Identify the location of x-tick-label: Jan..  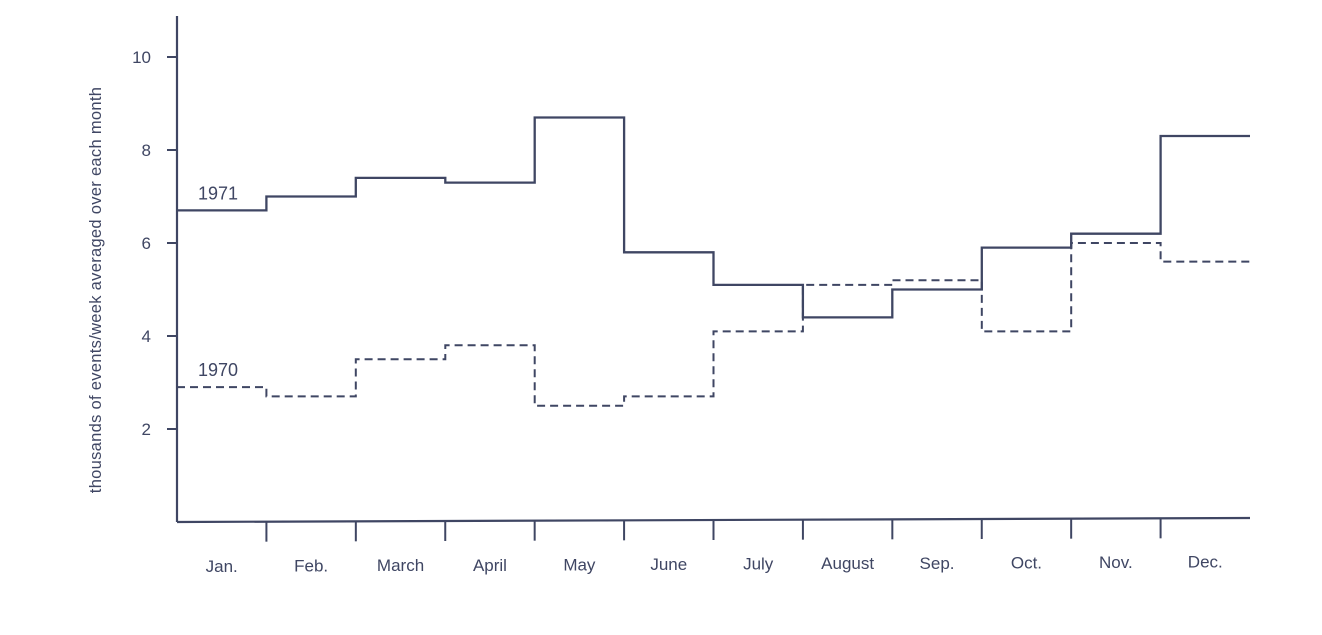
(222, 566).